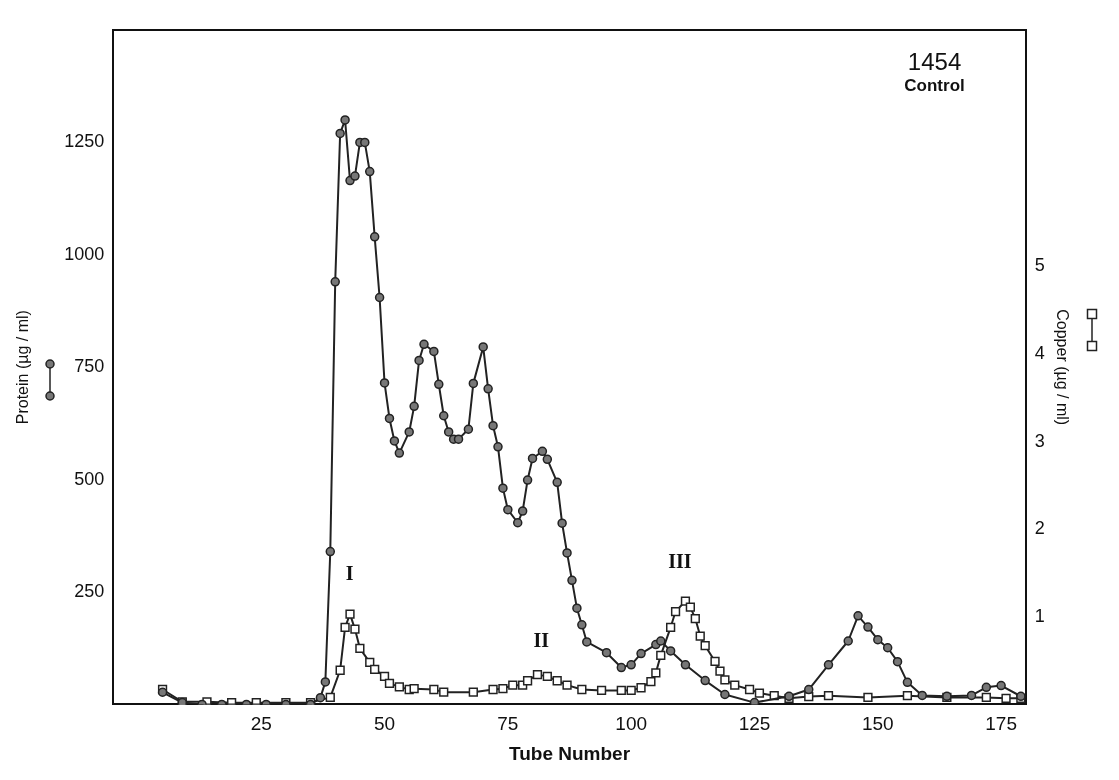 Image resolution: width=1119 pixels, height=780 pixels. Describe the element at coordinates (541, 640) in the screenshot. I see `annotation: II` at that location.